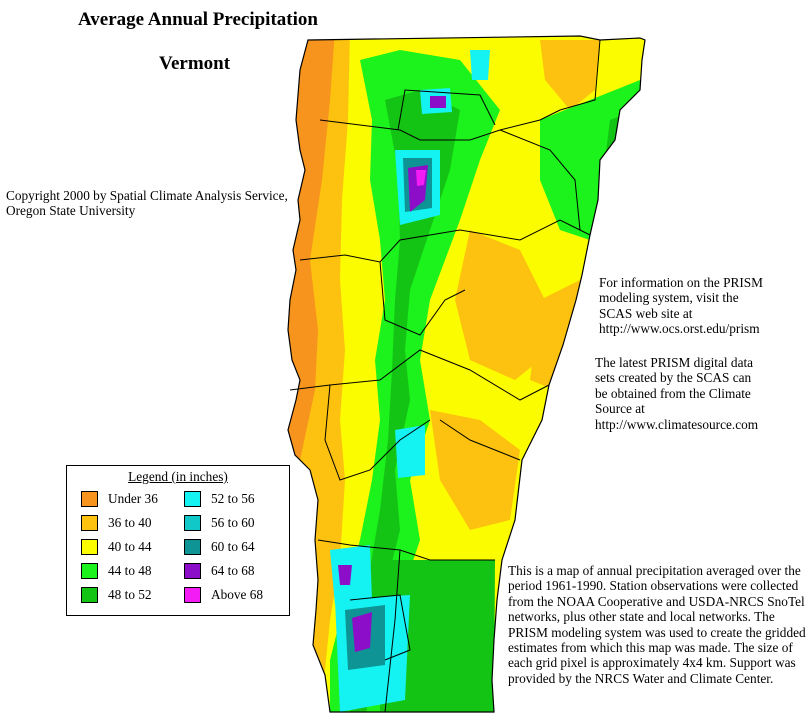 The width and height of the screenshot is (809, 720). I want to click on legend-item-40-44: 40 to 44, so click(116, 547).